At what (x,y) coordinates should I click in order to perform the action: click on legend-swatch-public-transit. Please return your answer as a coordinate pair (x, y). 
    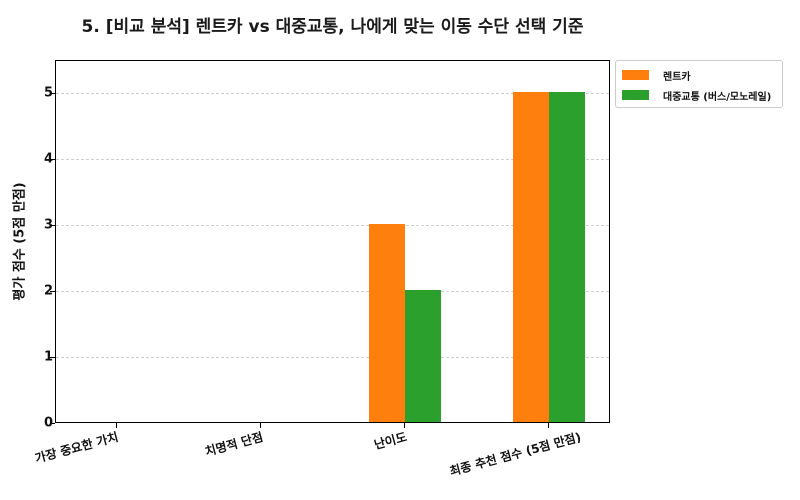
    Looking at the image, I should click on (635, 95).